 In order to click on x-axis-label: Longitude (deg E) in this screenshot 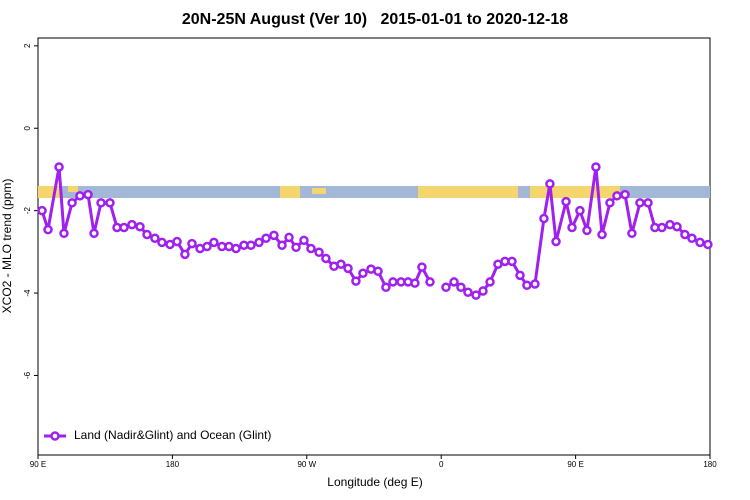, I will do `click(374, 482)`.